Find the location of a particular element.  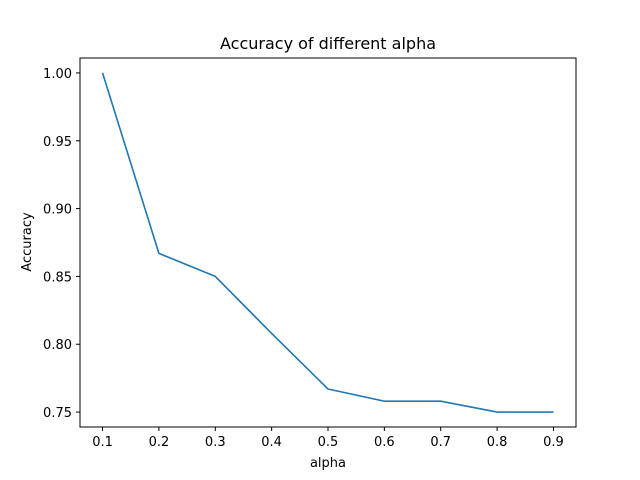

x-tick-label: 0.2 is located at coordinates (159, 442).